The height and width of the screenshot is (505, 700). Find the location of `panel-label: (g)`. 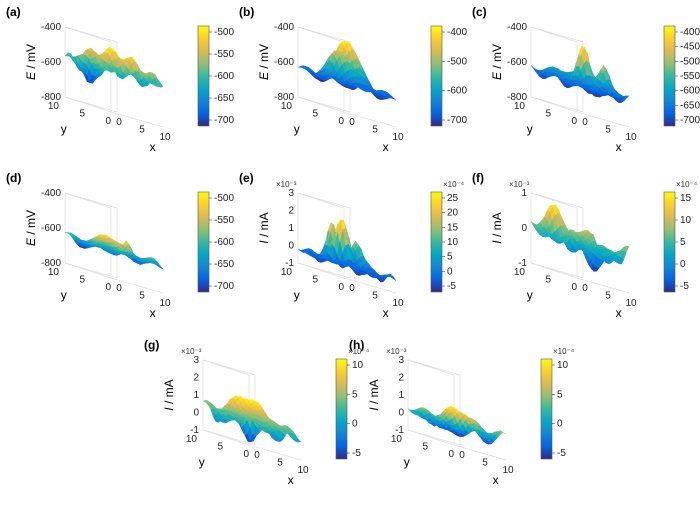

panel-label: (g) is located at coordinates (151, 345).